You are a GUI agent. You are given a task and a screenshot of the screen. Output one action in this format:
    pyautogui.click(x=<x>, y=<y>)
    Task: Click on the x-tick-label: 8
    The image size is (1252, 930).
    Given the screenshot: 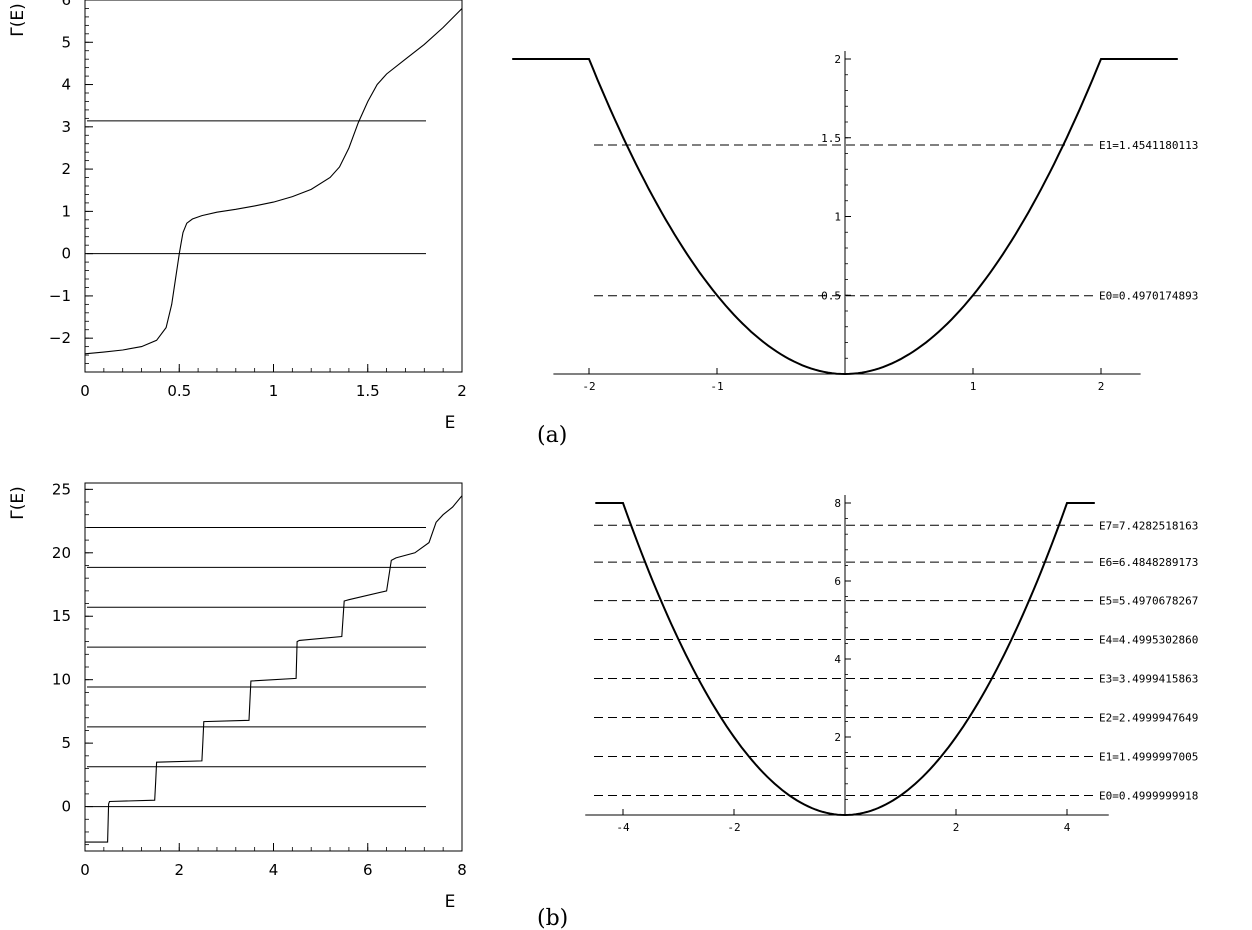 What is the action you would take?
    pyautogui.click(x=462, y=870)
    